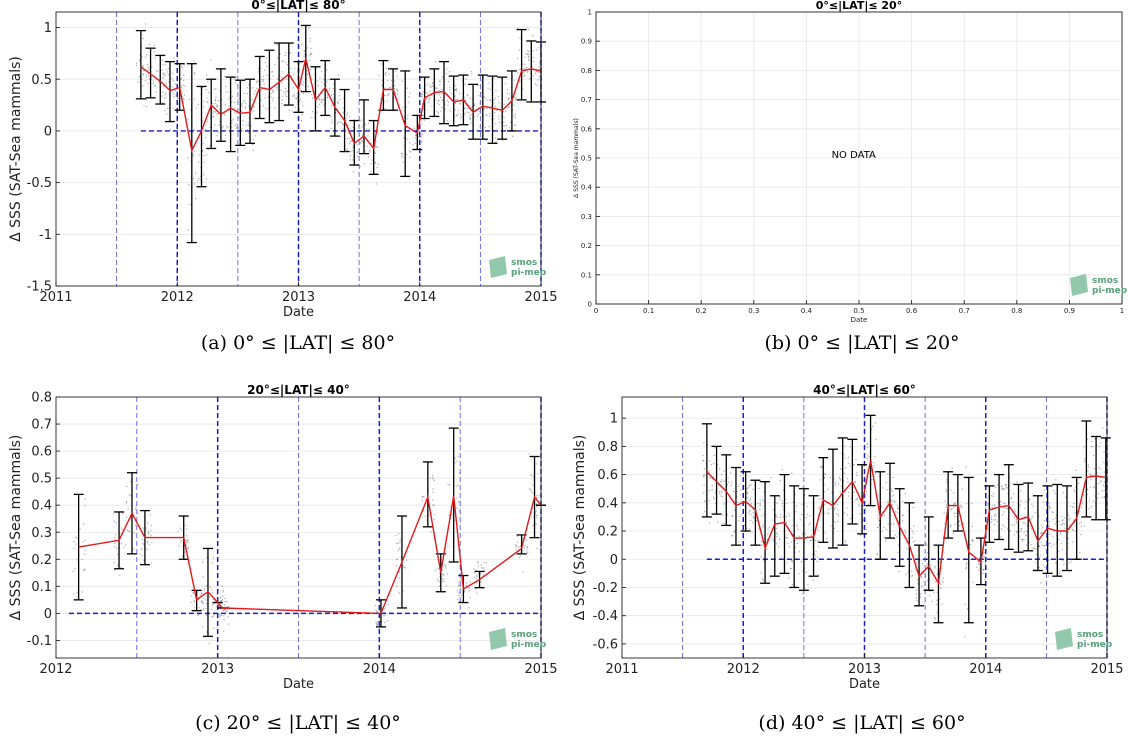 The width and height of the screenshot is (1128, 742). What do you see at coordinates (1069, 311) in the screenshot?
I see `chart-b-xtick-label: 0.9` at bounding box center [1069, 311].